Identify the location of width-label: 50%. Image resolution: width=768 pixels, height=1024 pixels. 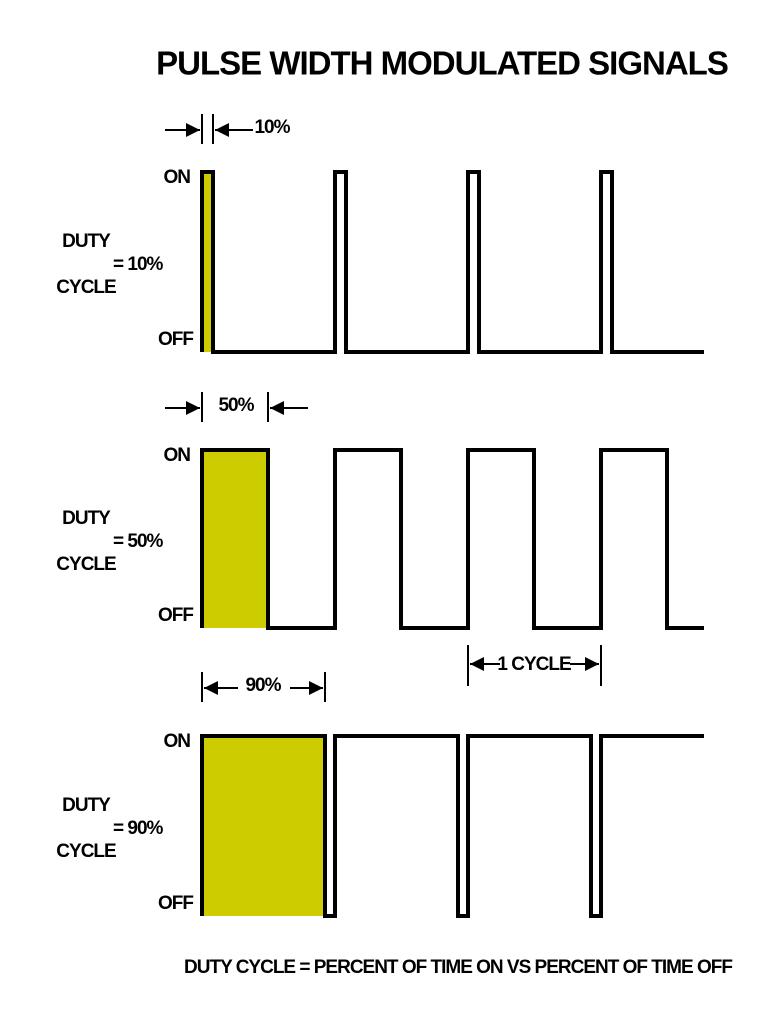
(236, 405).